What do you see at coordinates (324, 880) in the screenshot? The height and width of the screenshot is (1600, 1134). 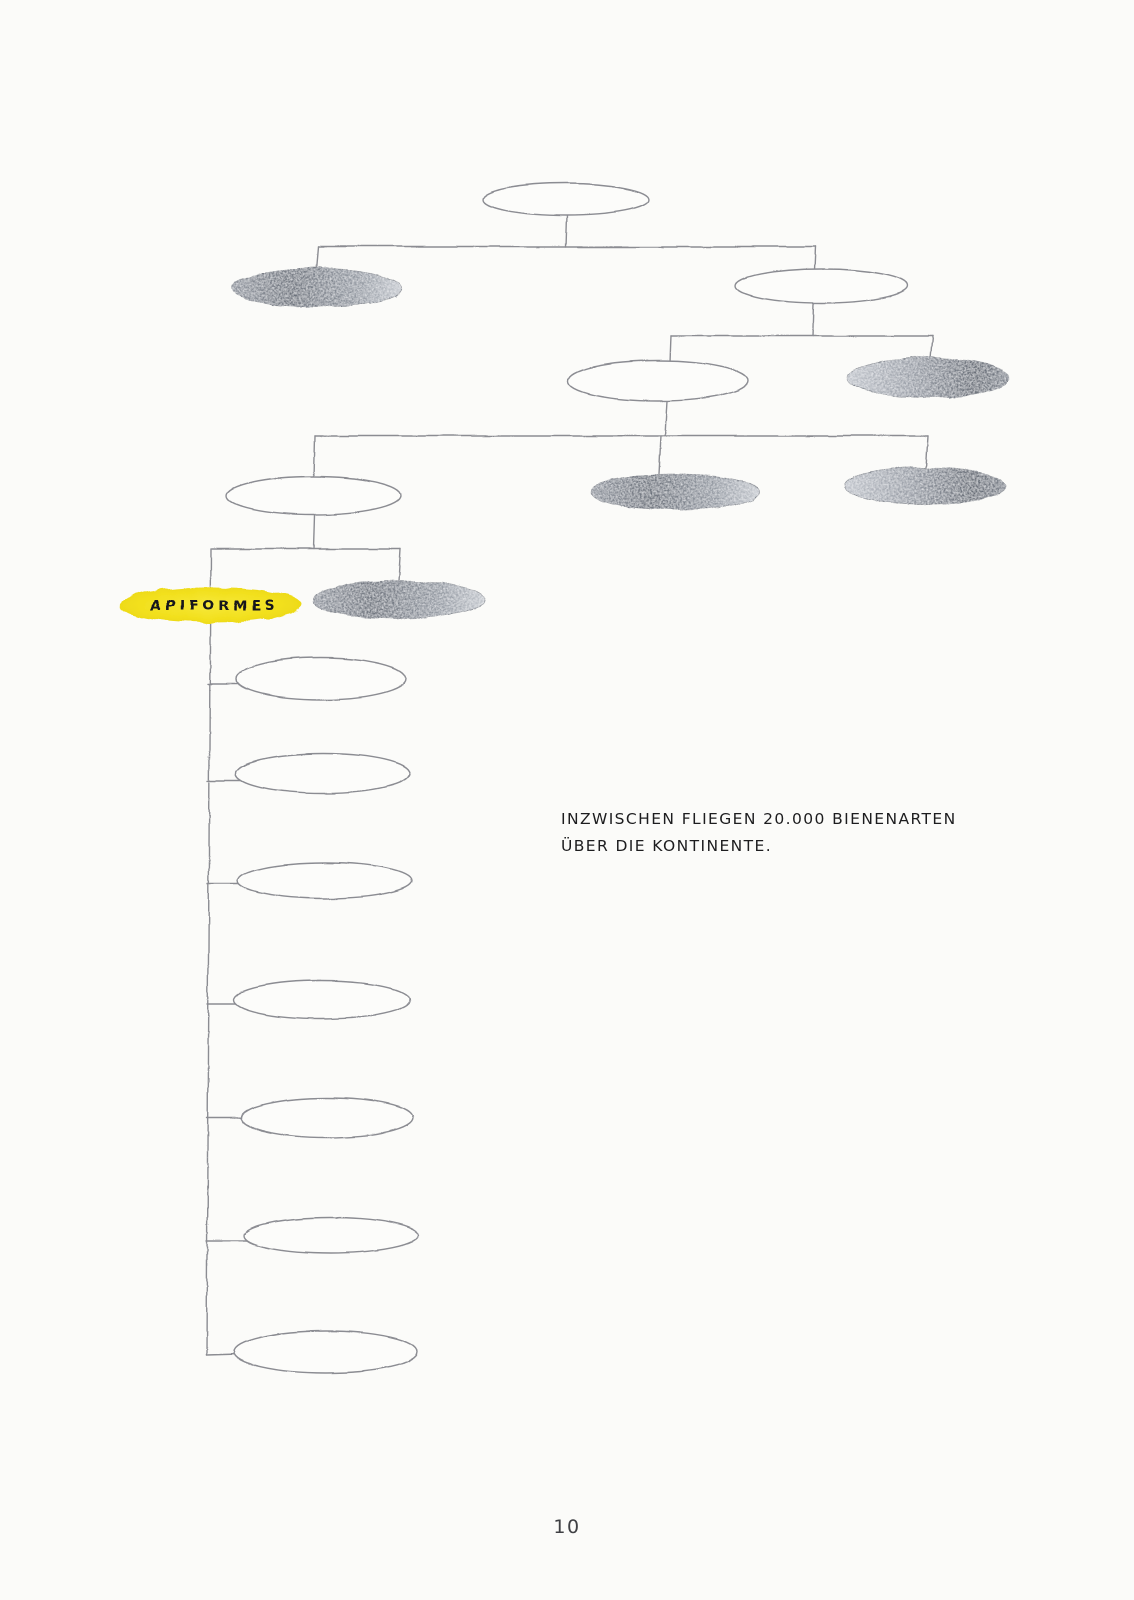 I see `bee-family-3-node` at bounding box center [324, 880].